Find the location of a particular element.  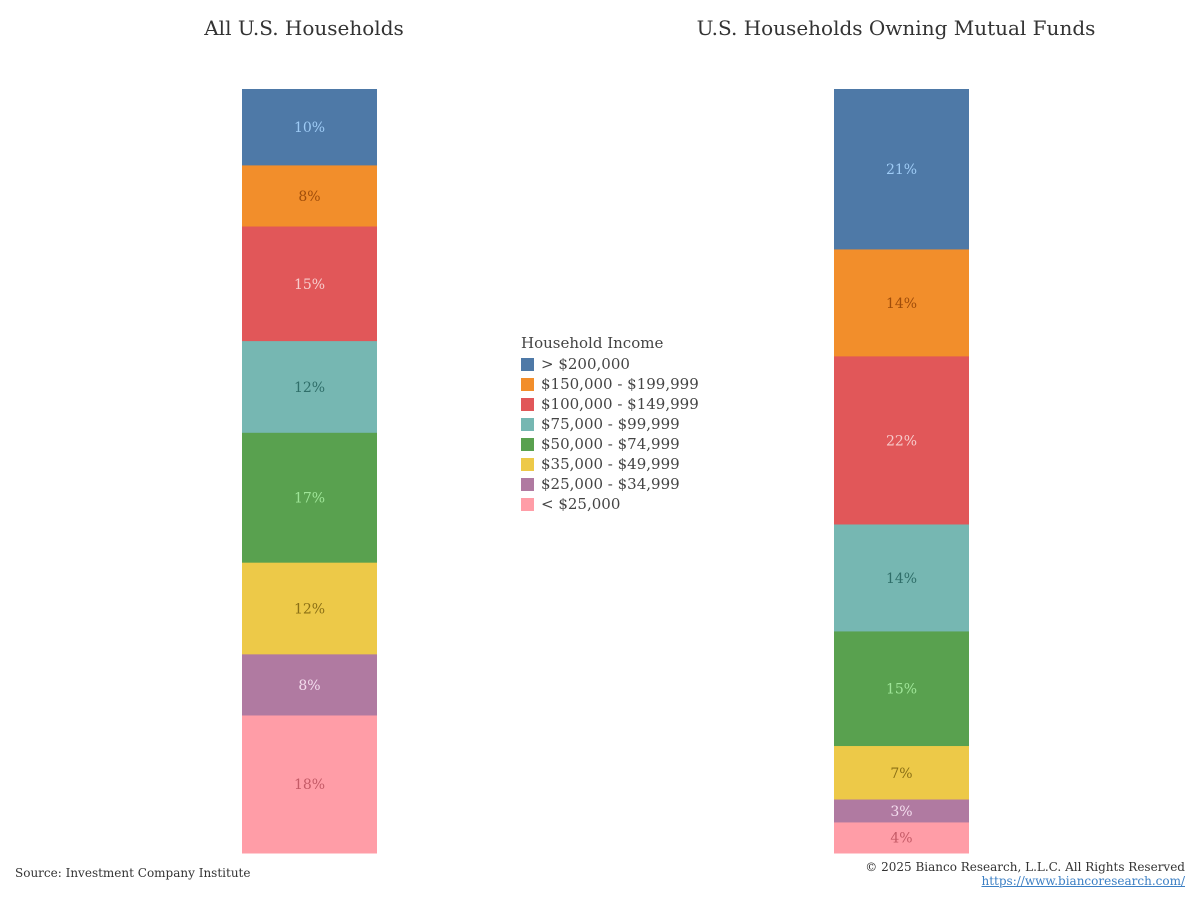

legend-label: $25,000 - $34,999 is located at coordinates (610, 484).